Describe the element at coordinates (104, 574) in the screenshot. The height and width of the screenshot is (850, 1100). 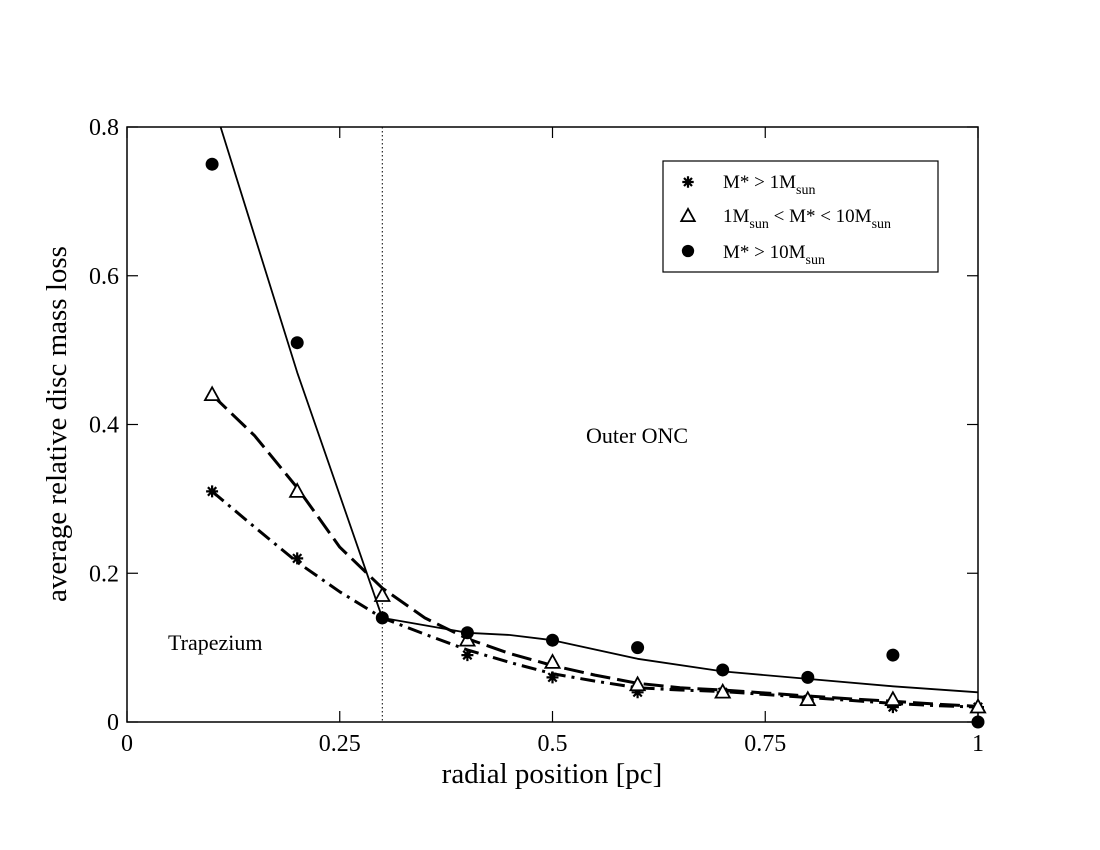
I see `y-tick-label: 0.2` at that location.